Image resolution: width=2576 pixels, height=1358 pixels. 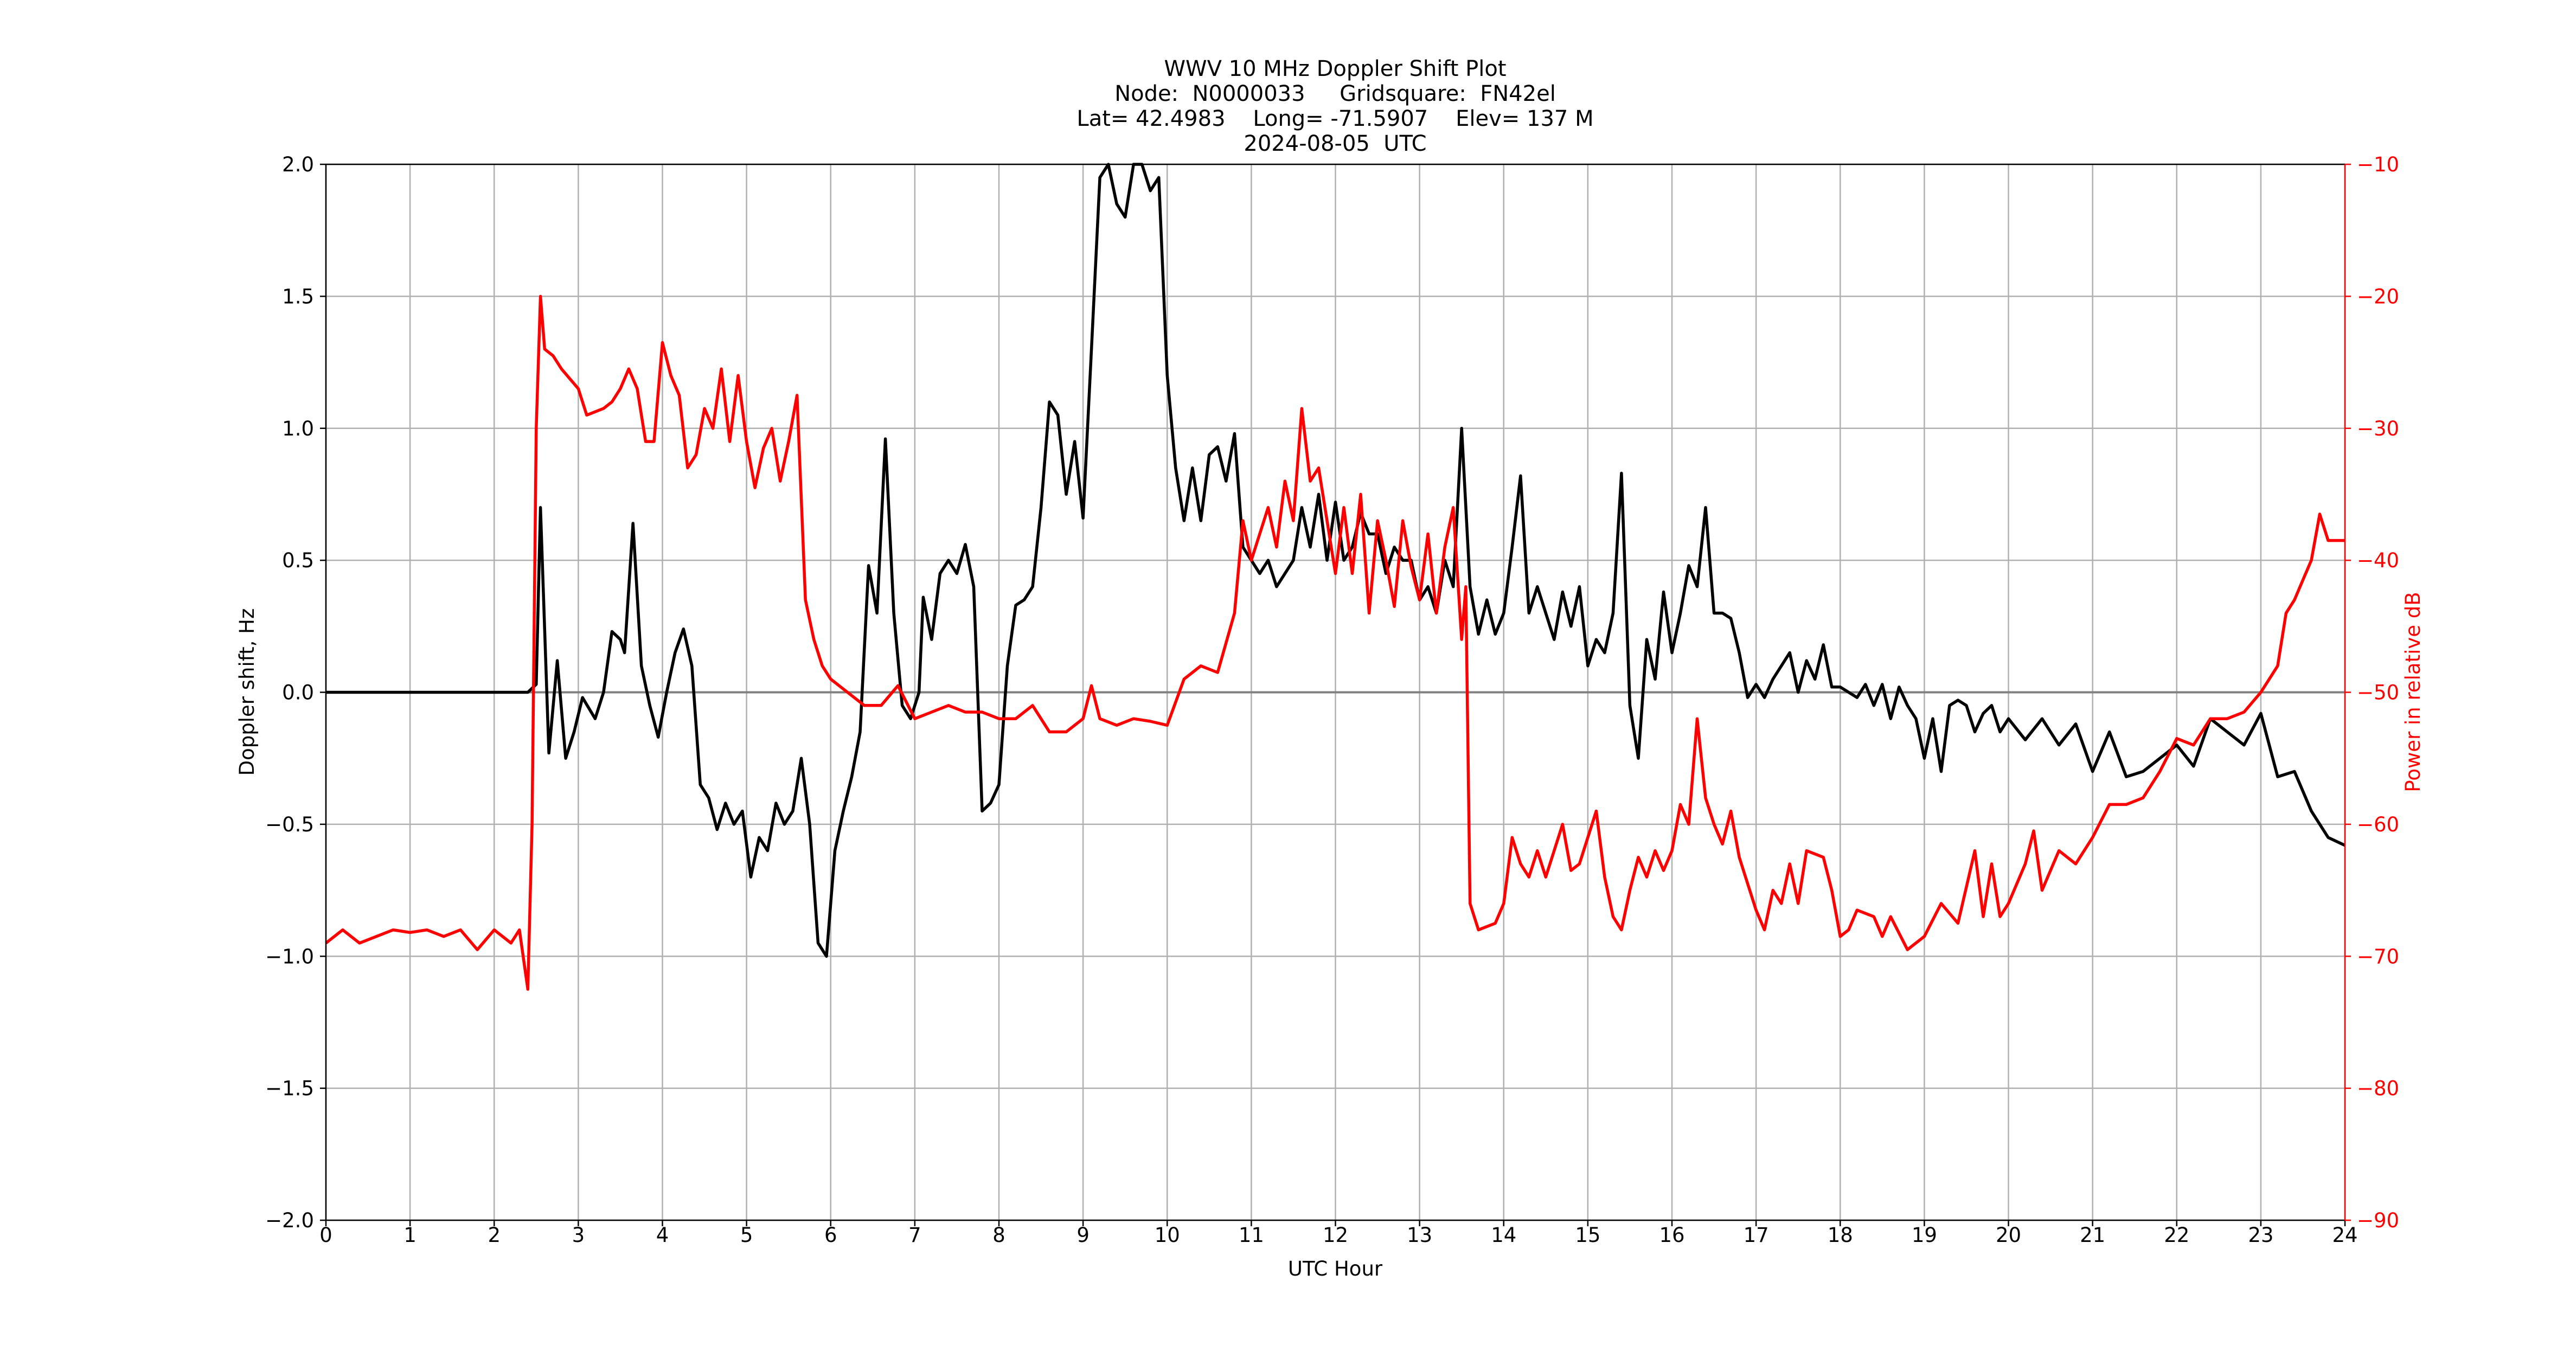 What do you see at coordinates (914, 1235) in the screenshot?
I see `x-tick-label: 7` at bounding box center [914, 1235].